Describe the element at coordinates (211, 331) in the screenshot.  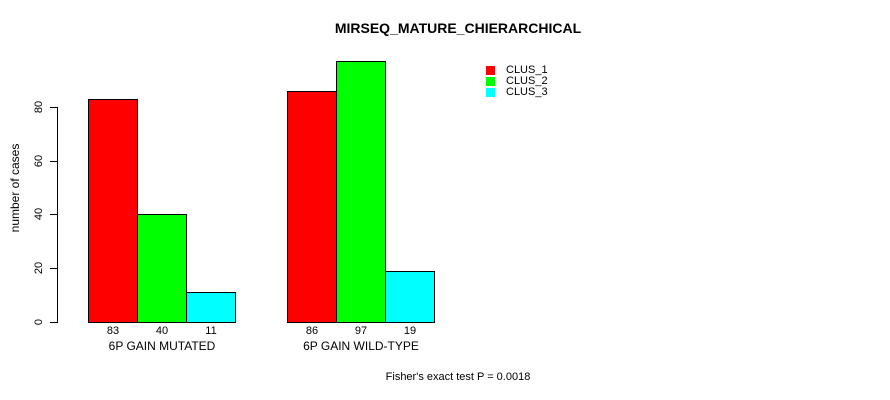
I see `bar-value-label: 11` at that location.